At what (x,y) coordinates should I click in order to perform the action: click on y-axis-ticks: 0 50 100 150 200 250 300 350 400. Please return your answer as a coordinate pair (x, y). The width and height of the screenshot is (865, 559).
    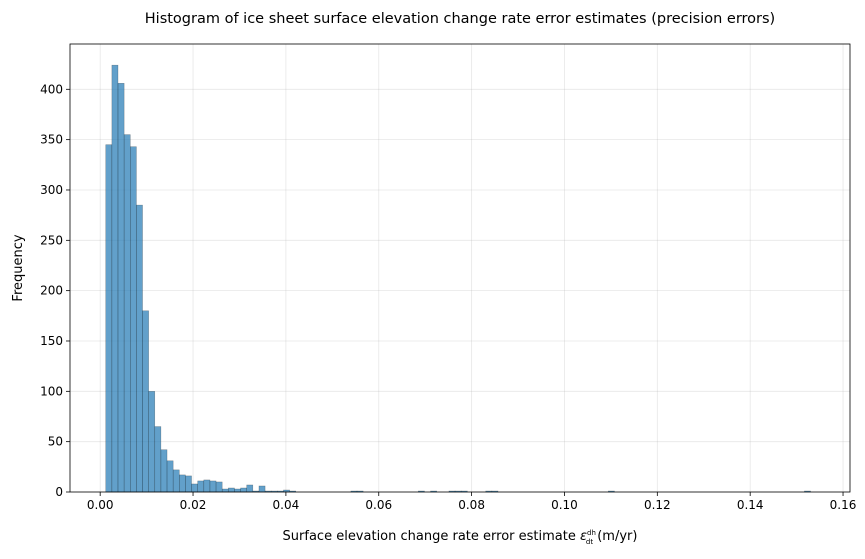
    Looking at the image, I should click on (55, 290).